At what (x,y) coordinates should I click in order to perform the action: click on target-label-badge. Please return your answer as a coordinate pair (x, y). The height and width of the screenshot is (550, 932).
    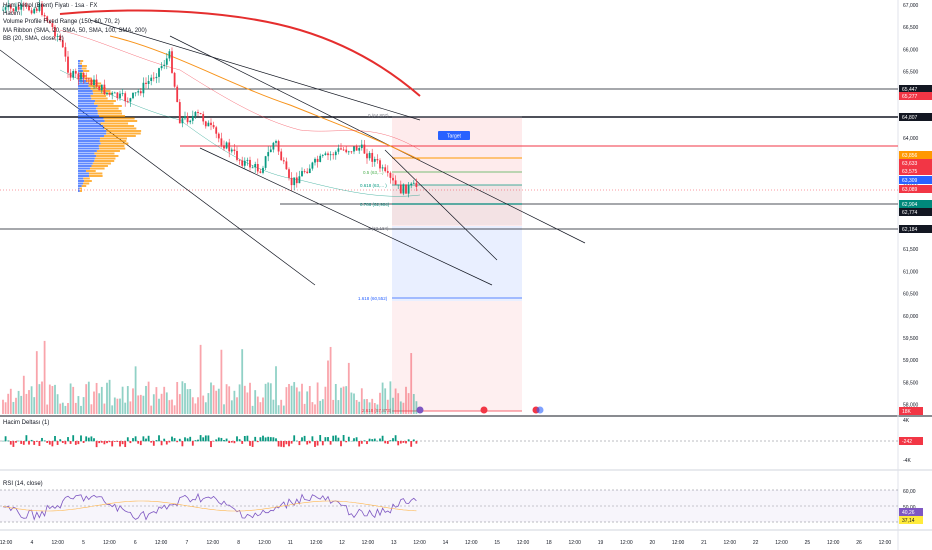
    Looking at the image, I should click on (454, 135).